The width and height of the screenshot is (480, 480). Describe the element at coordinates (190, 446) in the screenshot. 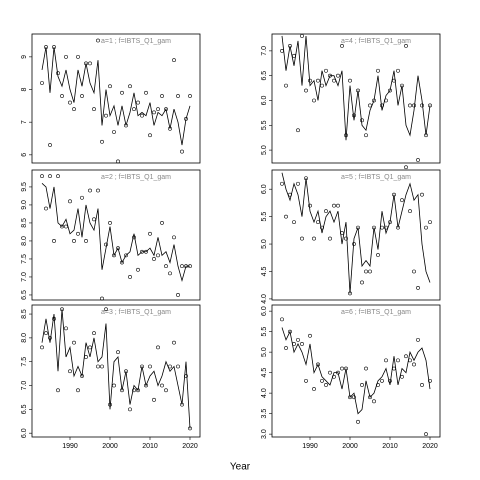

I see `x-tick-label: 2020` at that location.